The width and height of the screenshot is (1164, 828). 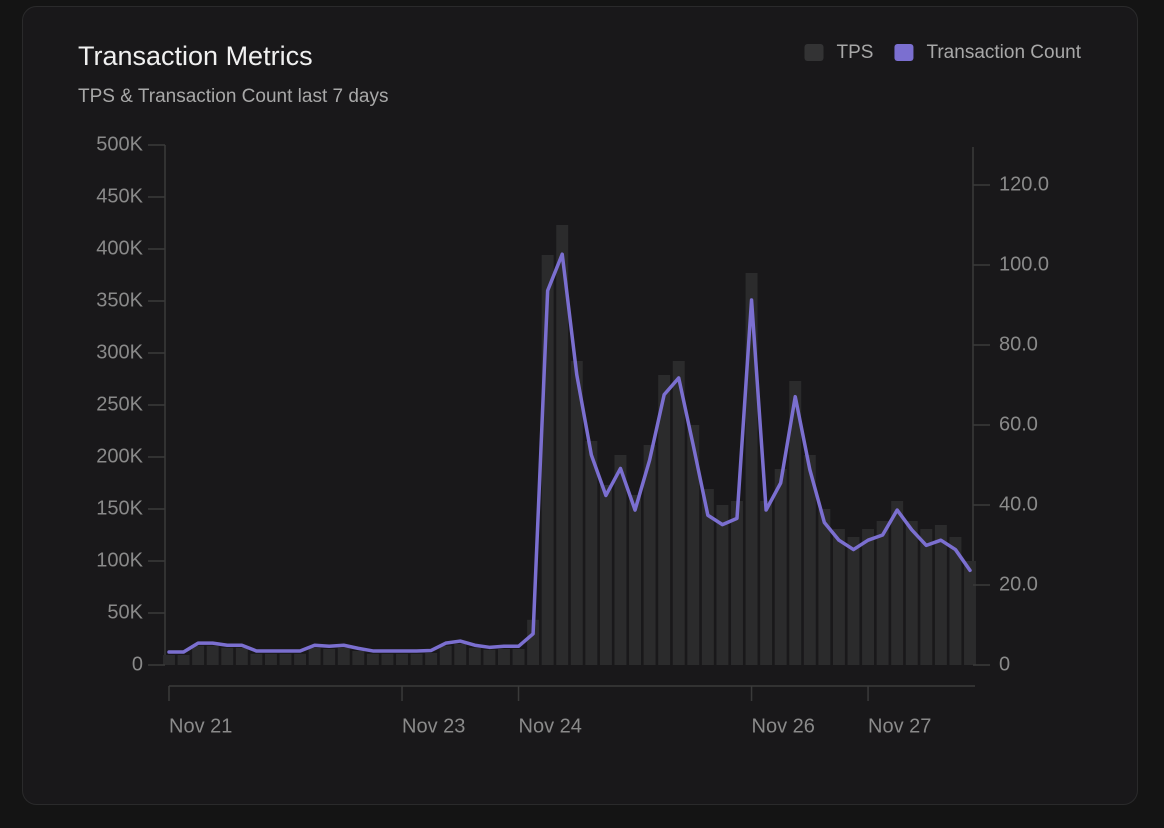 What do you see at coordinates (200, 726) in the screenshot?
I see `x-tick-label: Nov 21` at bounding box center [200, 726].